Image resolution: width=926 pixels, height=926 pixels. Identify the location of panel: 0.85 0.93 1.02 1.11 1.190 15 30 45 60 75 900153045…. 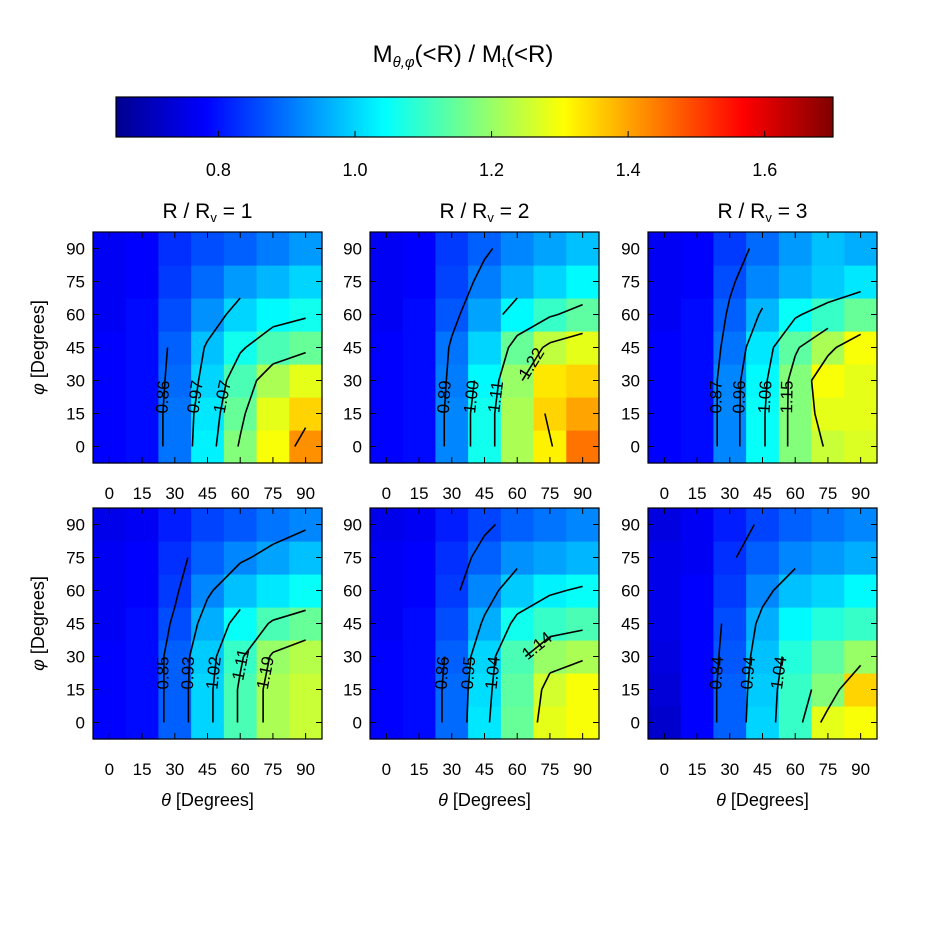
(194, 643).